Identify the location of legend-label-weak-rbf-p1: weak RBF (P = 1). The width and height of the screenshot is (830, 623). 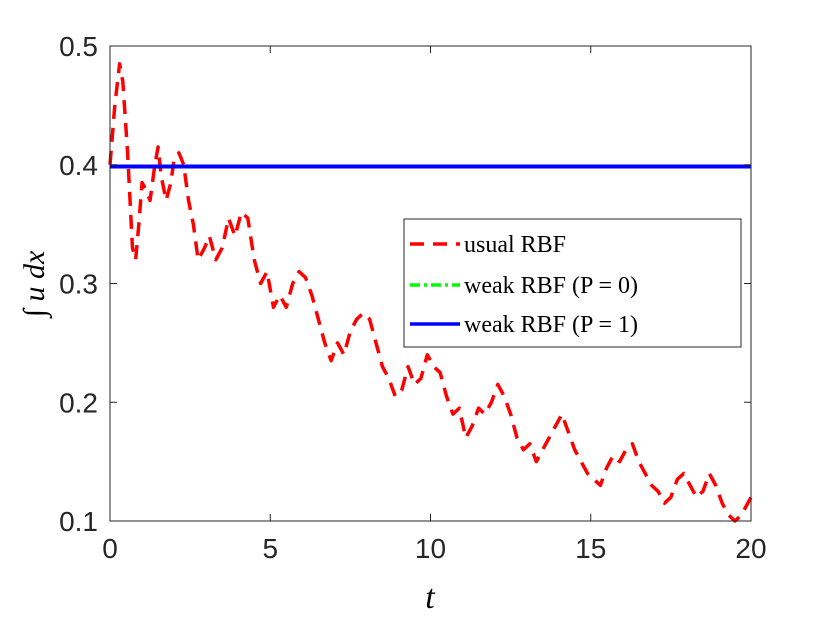
(551, 325).